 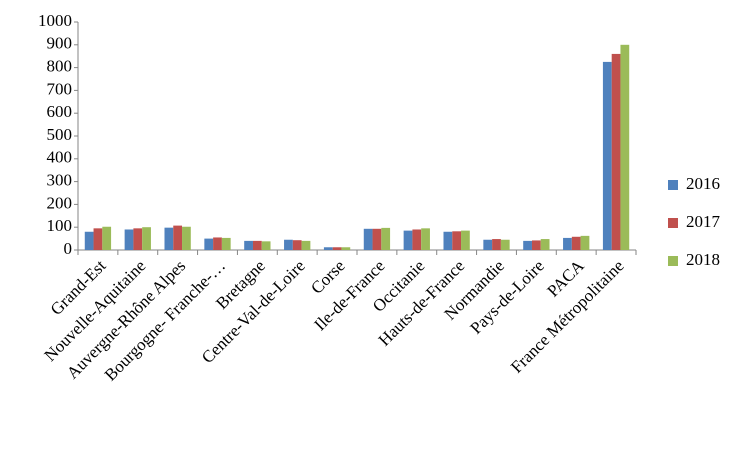 What do you see at coordinates (703, 259) in the screenshot?
I see `legend-label: 2018` at bounding box center [703, 259].